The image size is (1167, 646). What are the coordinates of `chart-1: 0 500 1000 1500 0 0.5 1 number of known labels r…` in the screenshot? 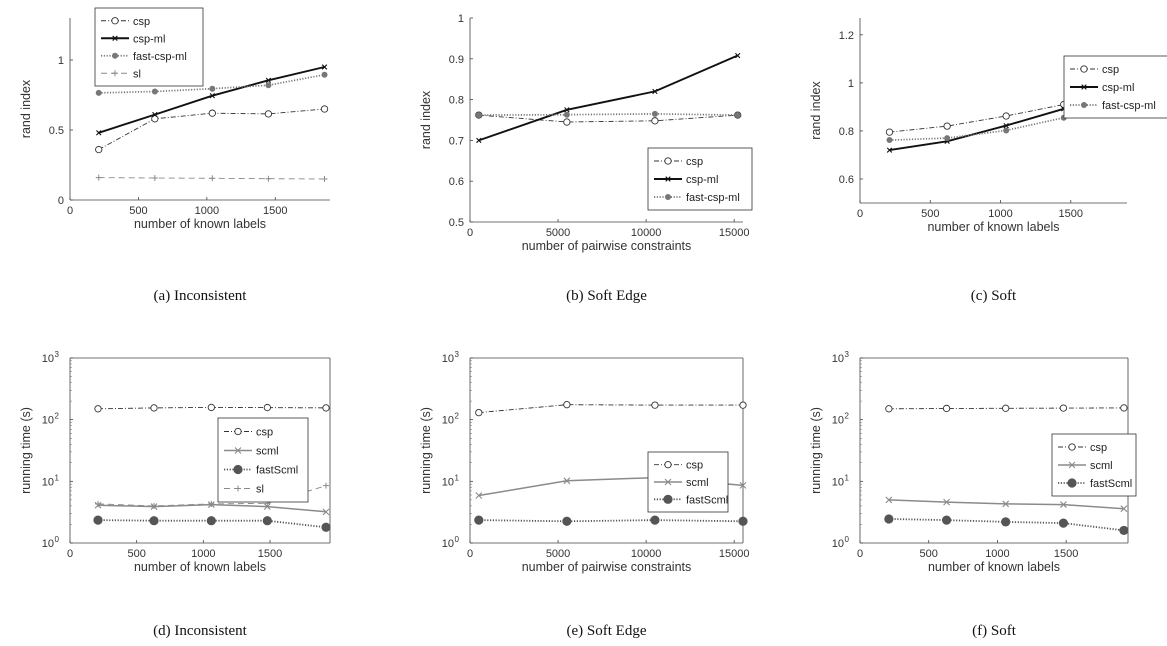 It's located at (174, 155).